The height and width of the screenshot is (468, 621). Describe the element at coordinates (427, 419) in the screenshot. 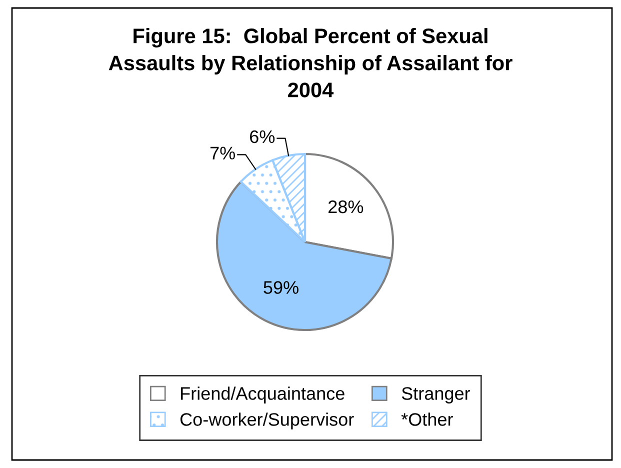

I see `legend-label: *Other` at that location.